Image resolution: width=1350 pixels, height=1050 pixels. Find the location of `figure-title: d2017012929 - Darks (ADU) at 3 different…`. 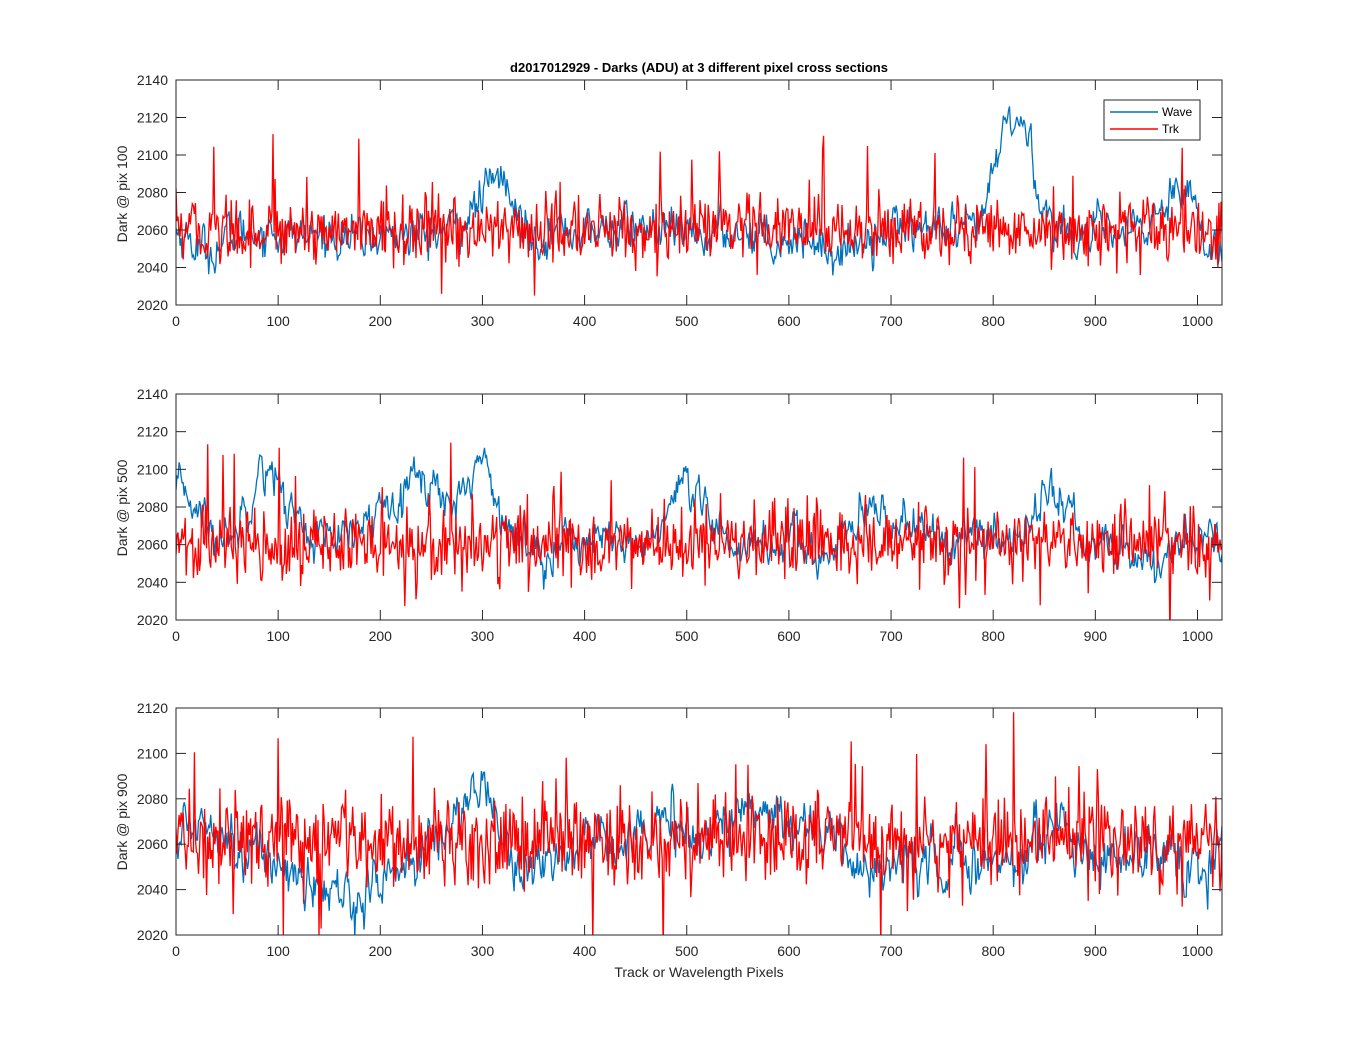

figure-title: d2017012929 - Darks (ADU) at 3 different… is located at coordinates (699, 67).